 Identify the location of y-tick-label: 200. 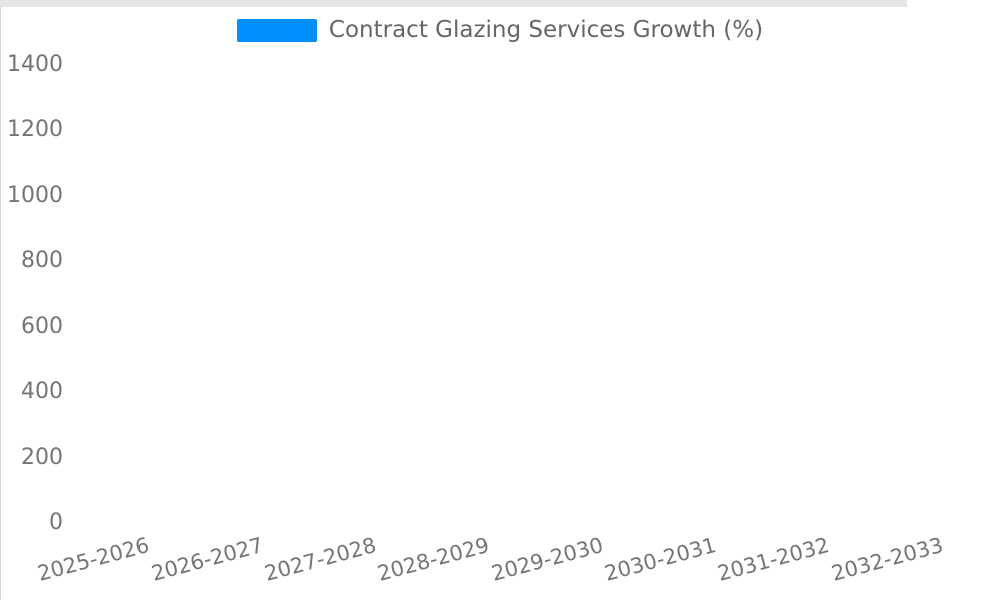
(42, 457).